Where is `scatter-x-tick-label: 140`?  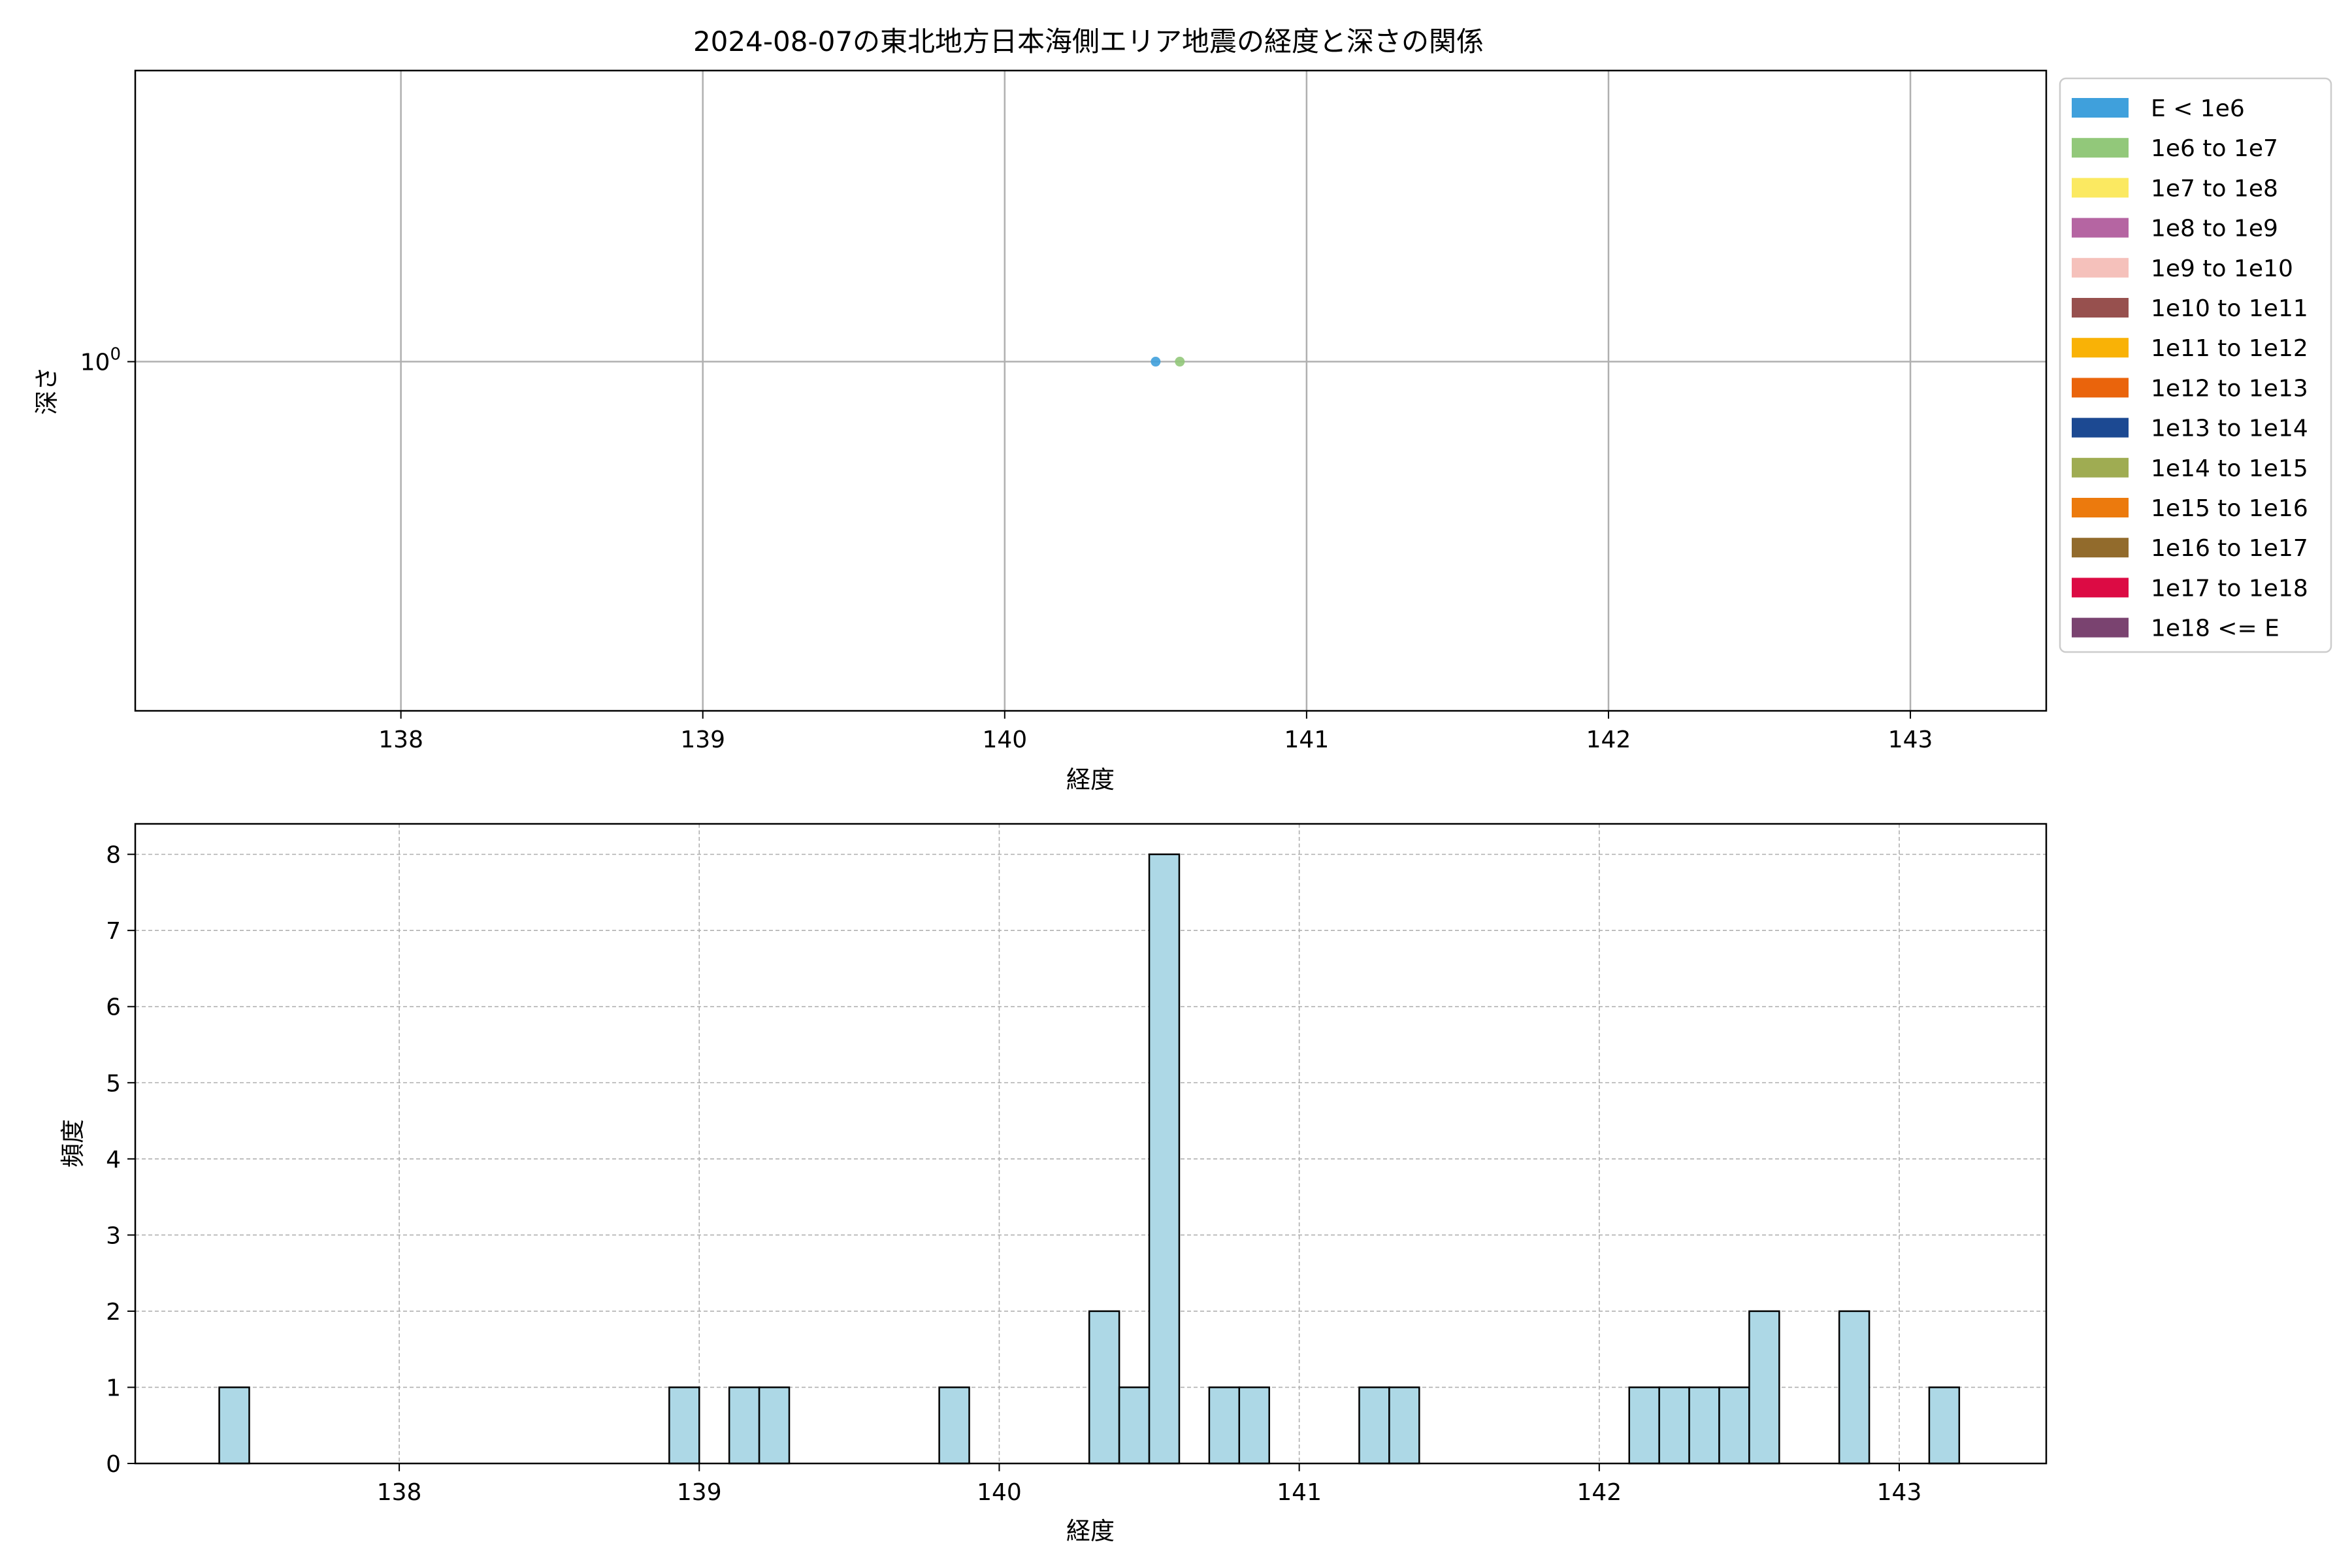
scatter-x-tick-label: 140 is located at coordinates (1004, 740).